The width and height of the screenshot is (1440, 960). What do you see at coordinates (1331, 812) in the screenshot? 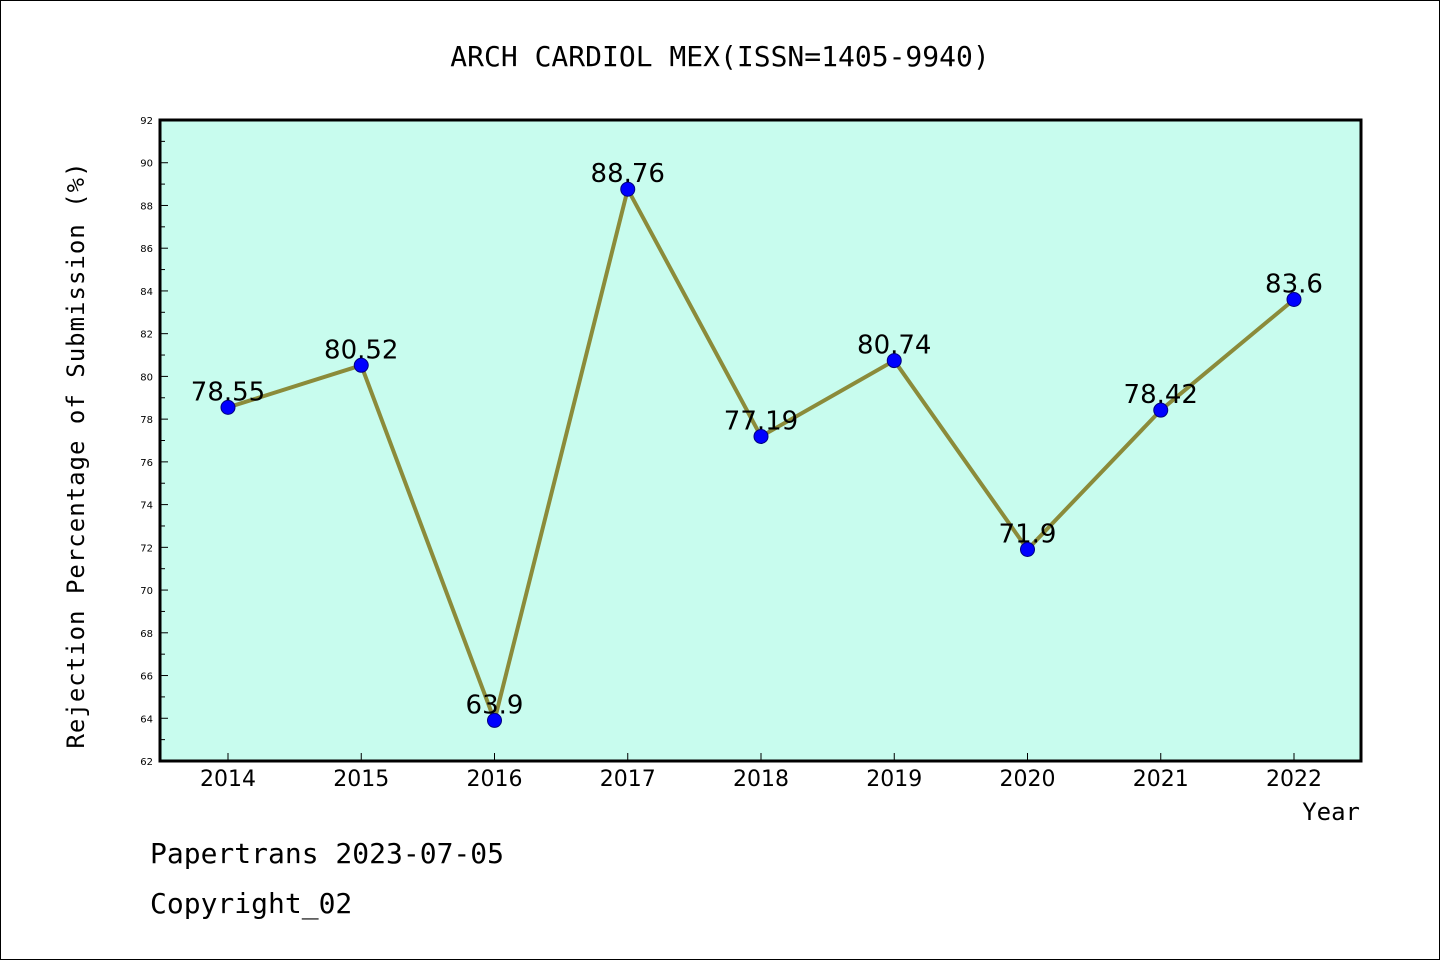
I see `x-axis-label: Year` at bounding box center [1331, 812].